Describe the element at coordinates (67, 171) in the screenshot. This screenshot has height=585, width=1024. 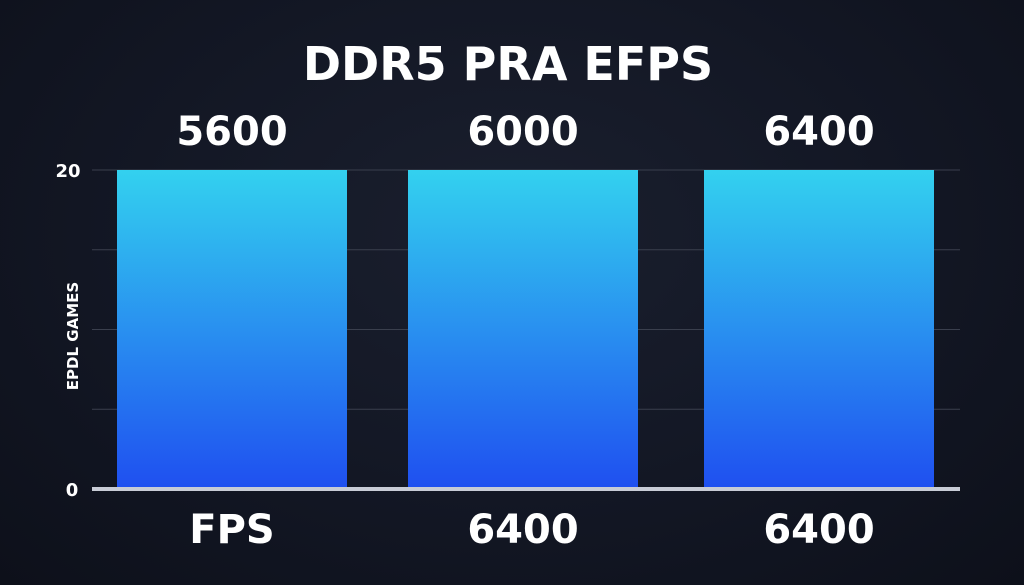
I see `y-tick-top: 20` at that location.